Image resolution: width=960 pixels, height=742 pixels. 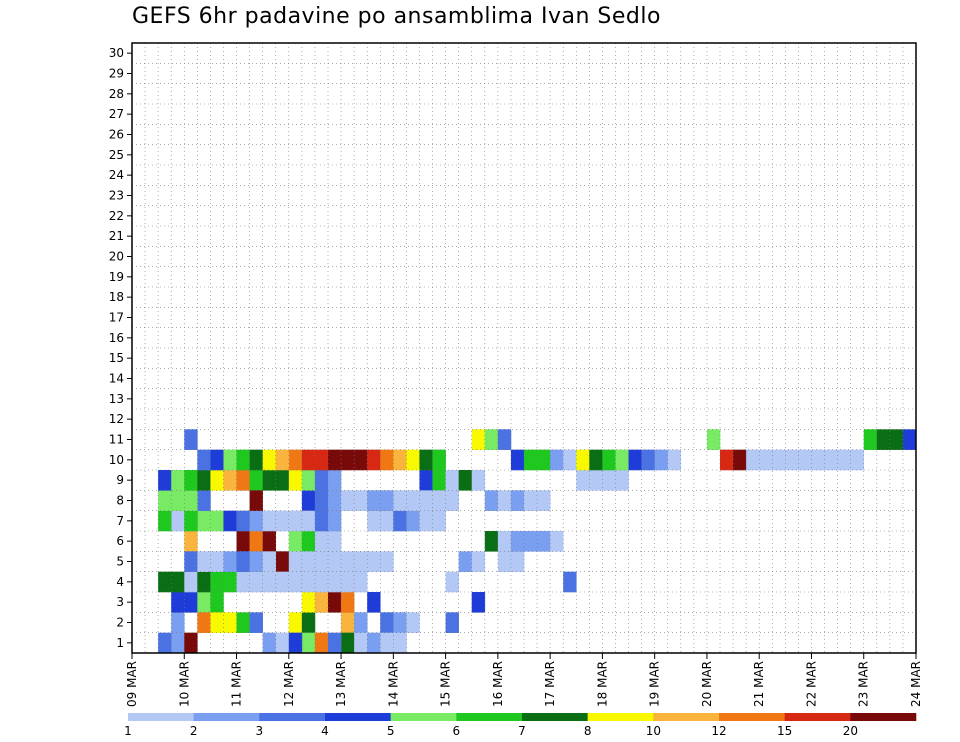 What do you see at coordinates (116, 399) in the screenshot?
I see `y-tick-label: 13` at bounding box center [116, 399].